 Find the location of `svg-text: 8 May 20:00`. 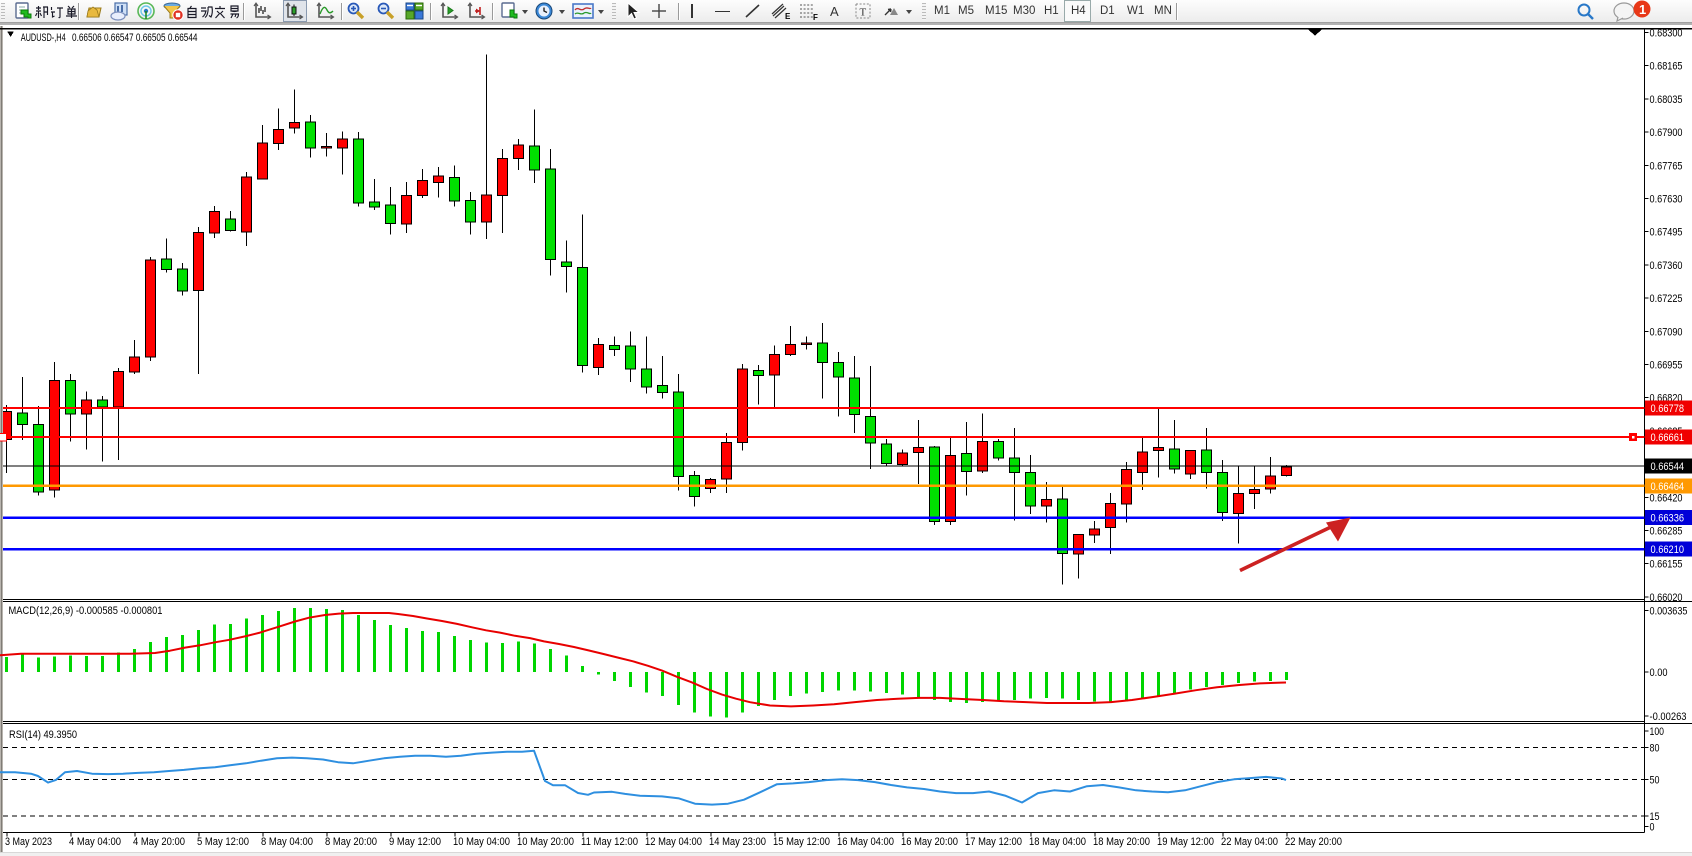

svg-text: 8 May 20:00 is located at coordinates (351, 842).